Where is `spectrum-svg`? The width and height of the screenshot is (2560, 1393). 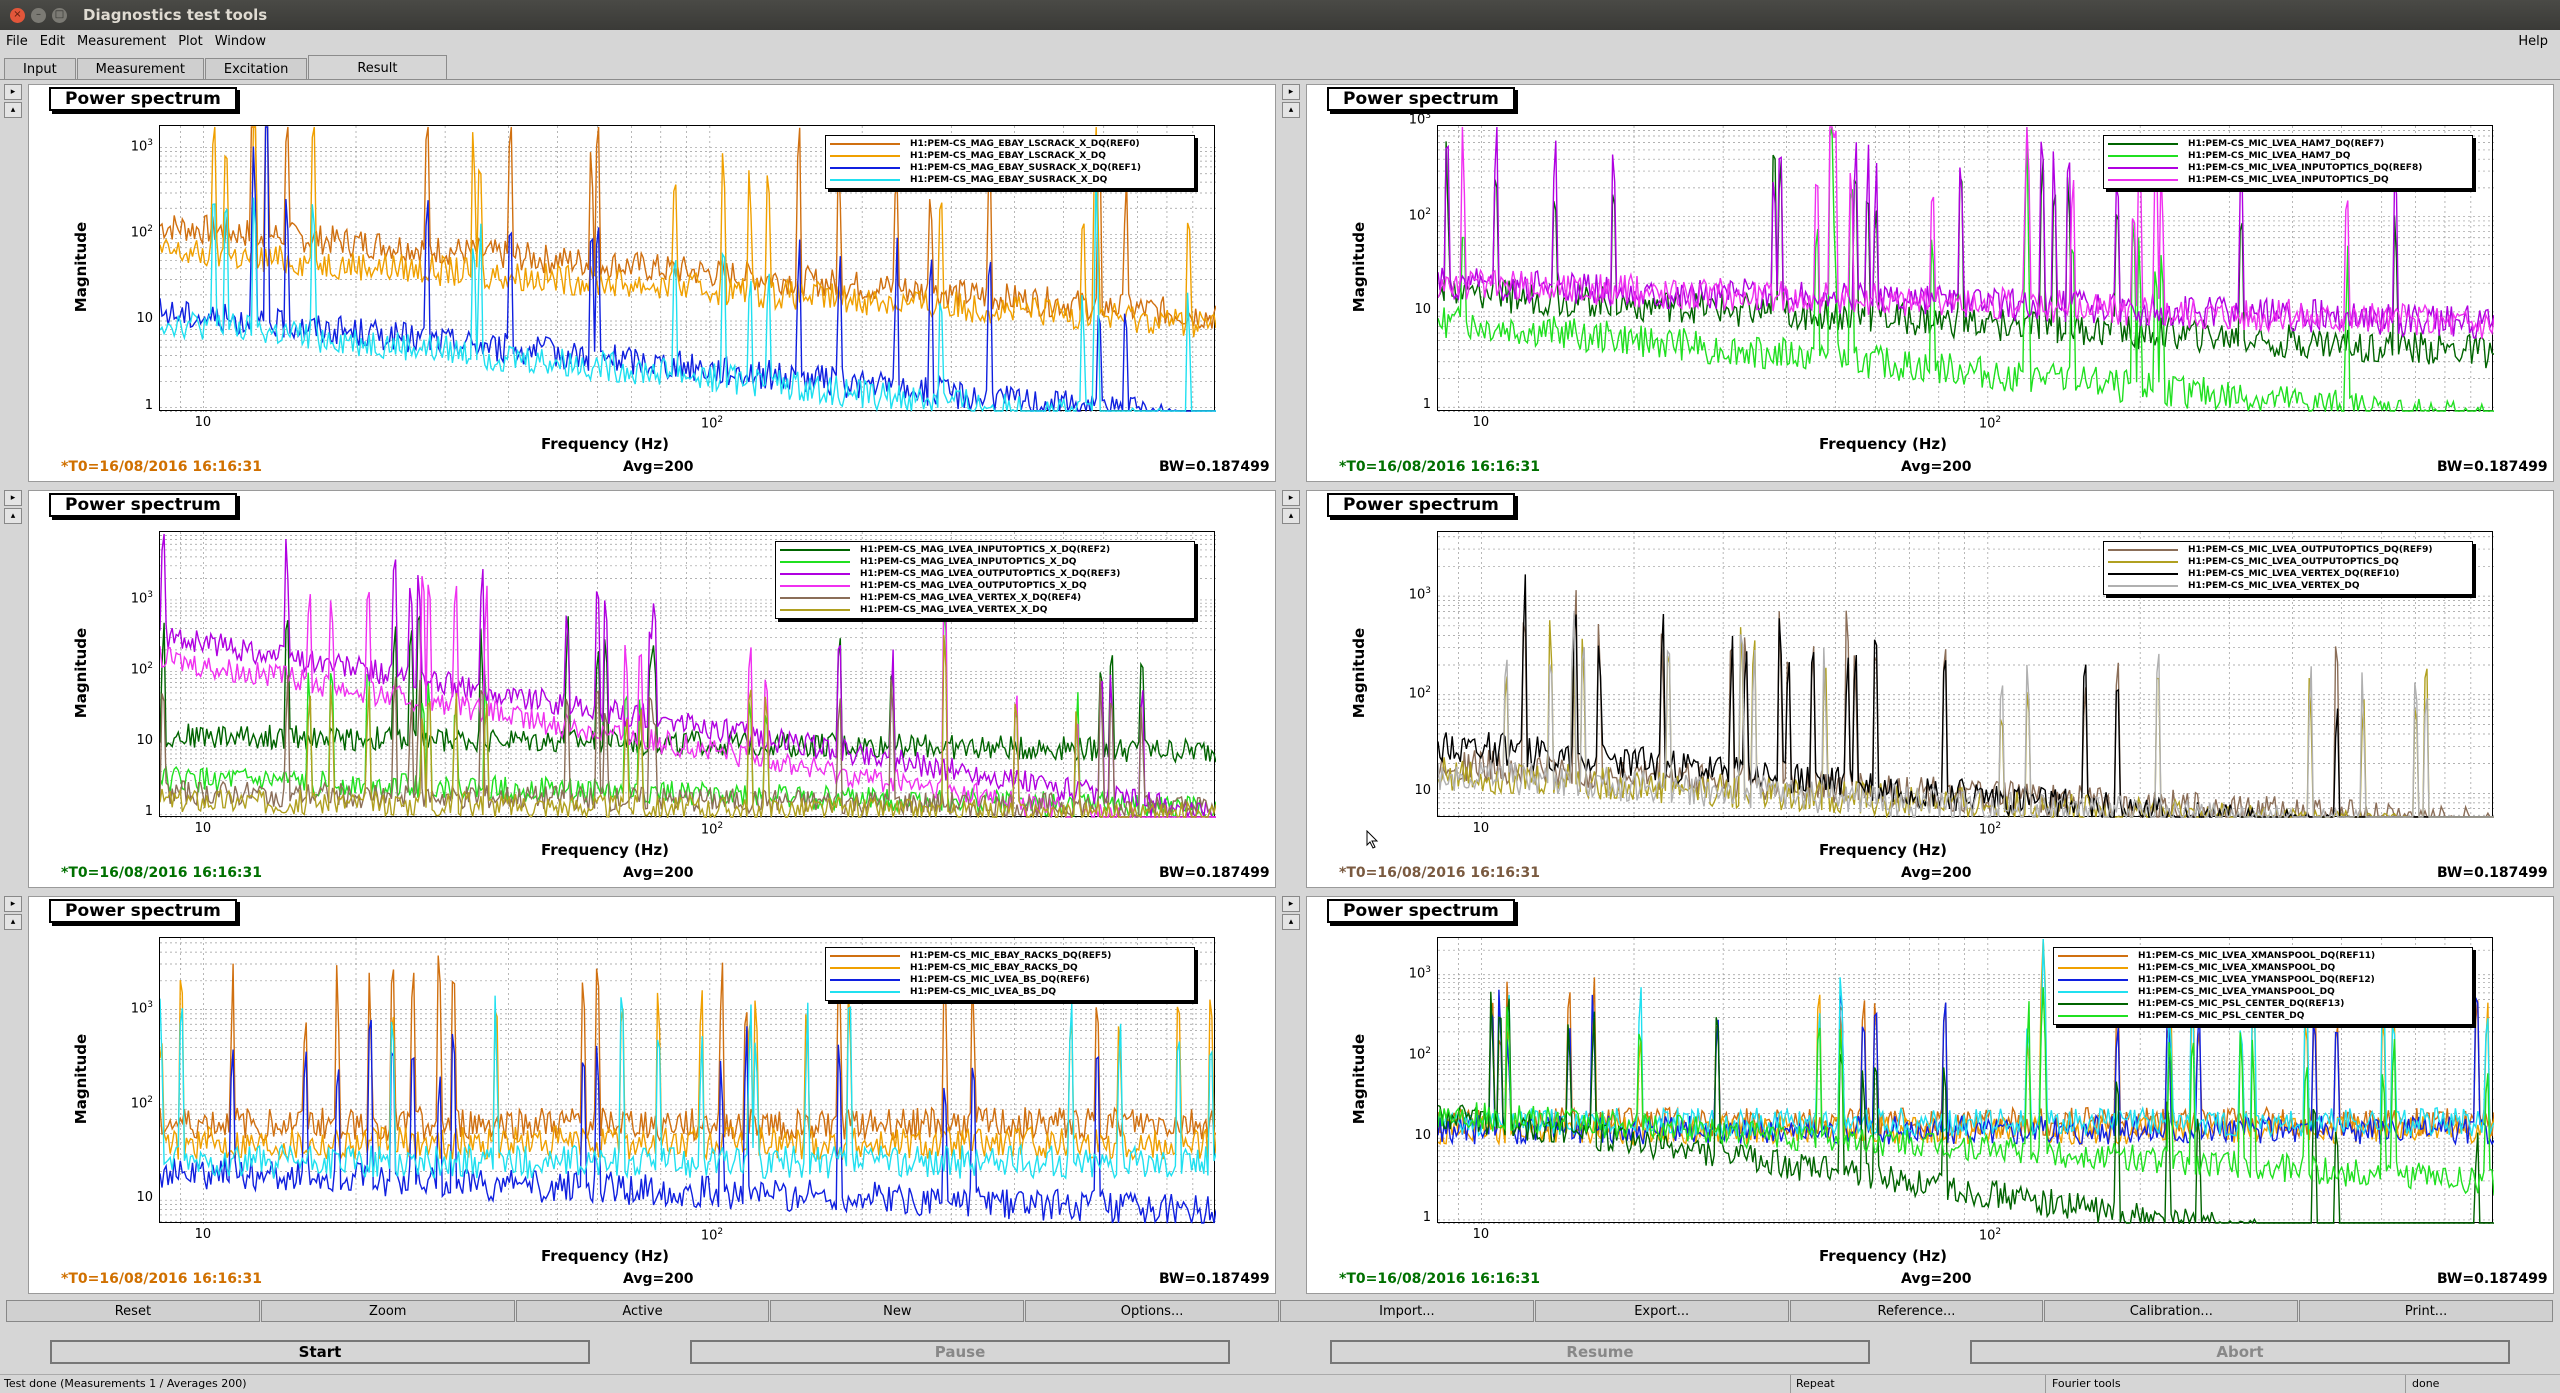 spectrum-svg is located at coordinates (1966, 675).